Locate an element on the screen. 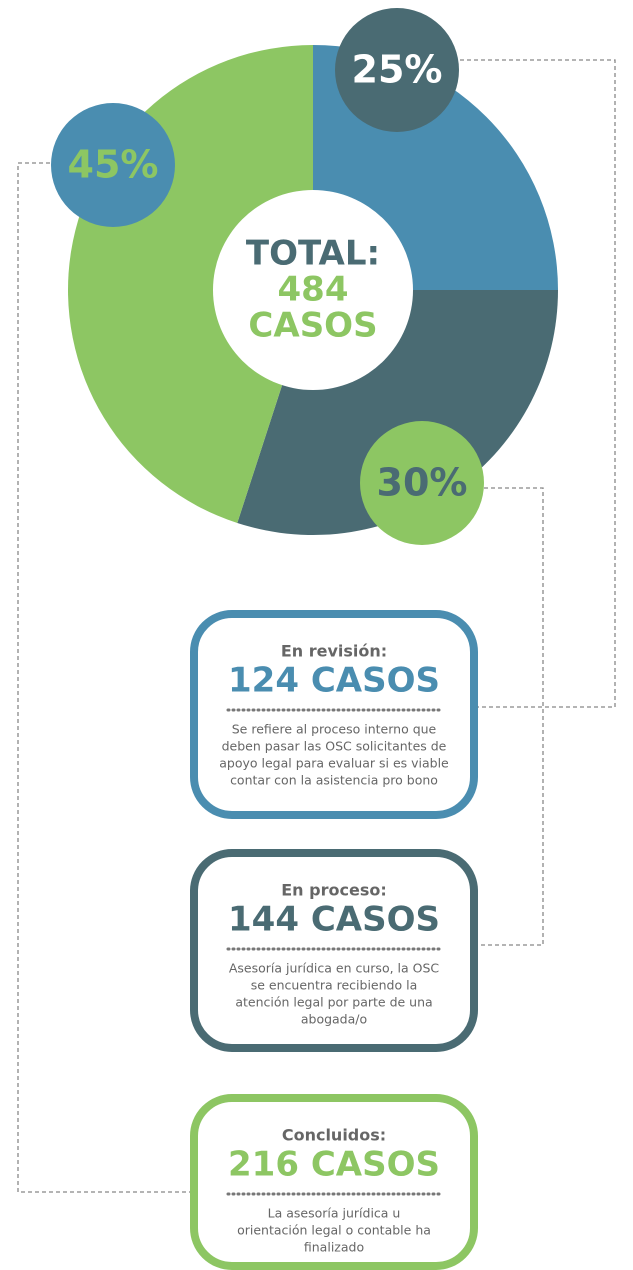  card-count: 144 CASOS is located at coordinates (334, 920).